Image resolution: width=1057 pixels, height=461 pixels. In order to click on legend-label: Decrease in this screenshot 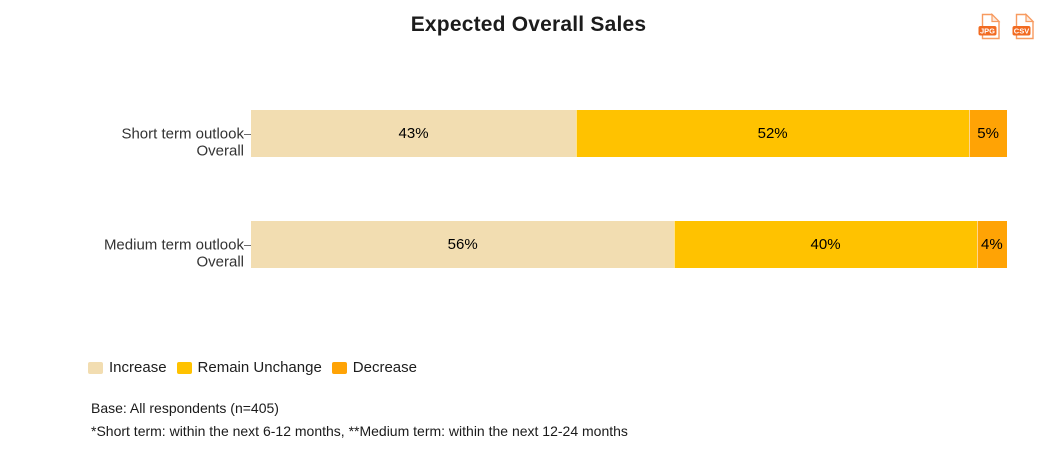, I will do `click(384, 367)`.